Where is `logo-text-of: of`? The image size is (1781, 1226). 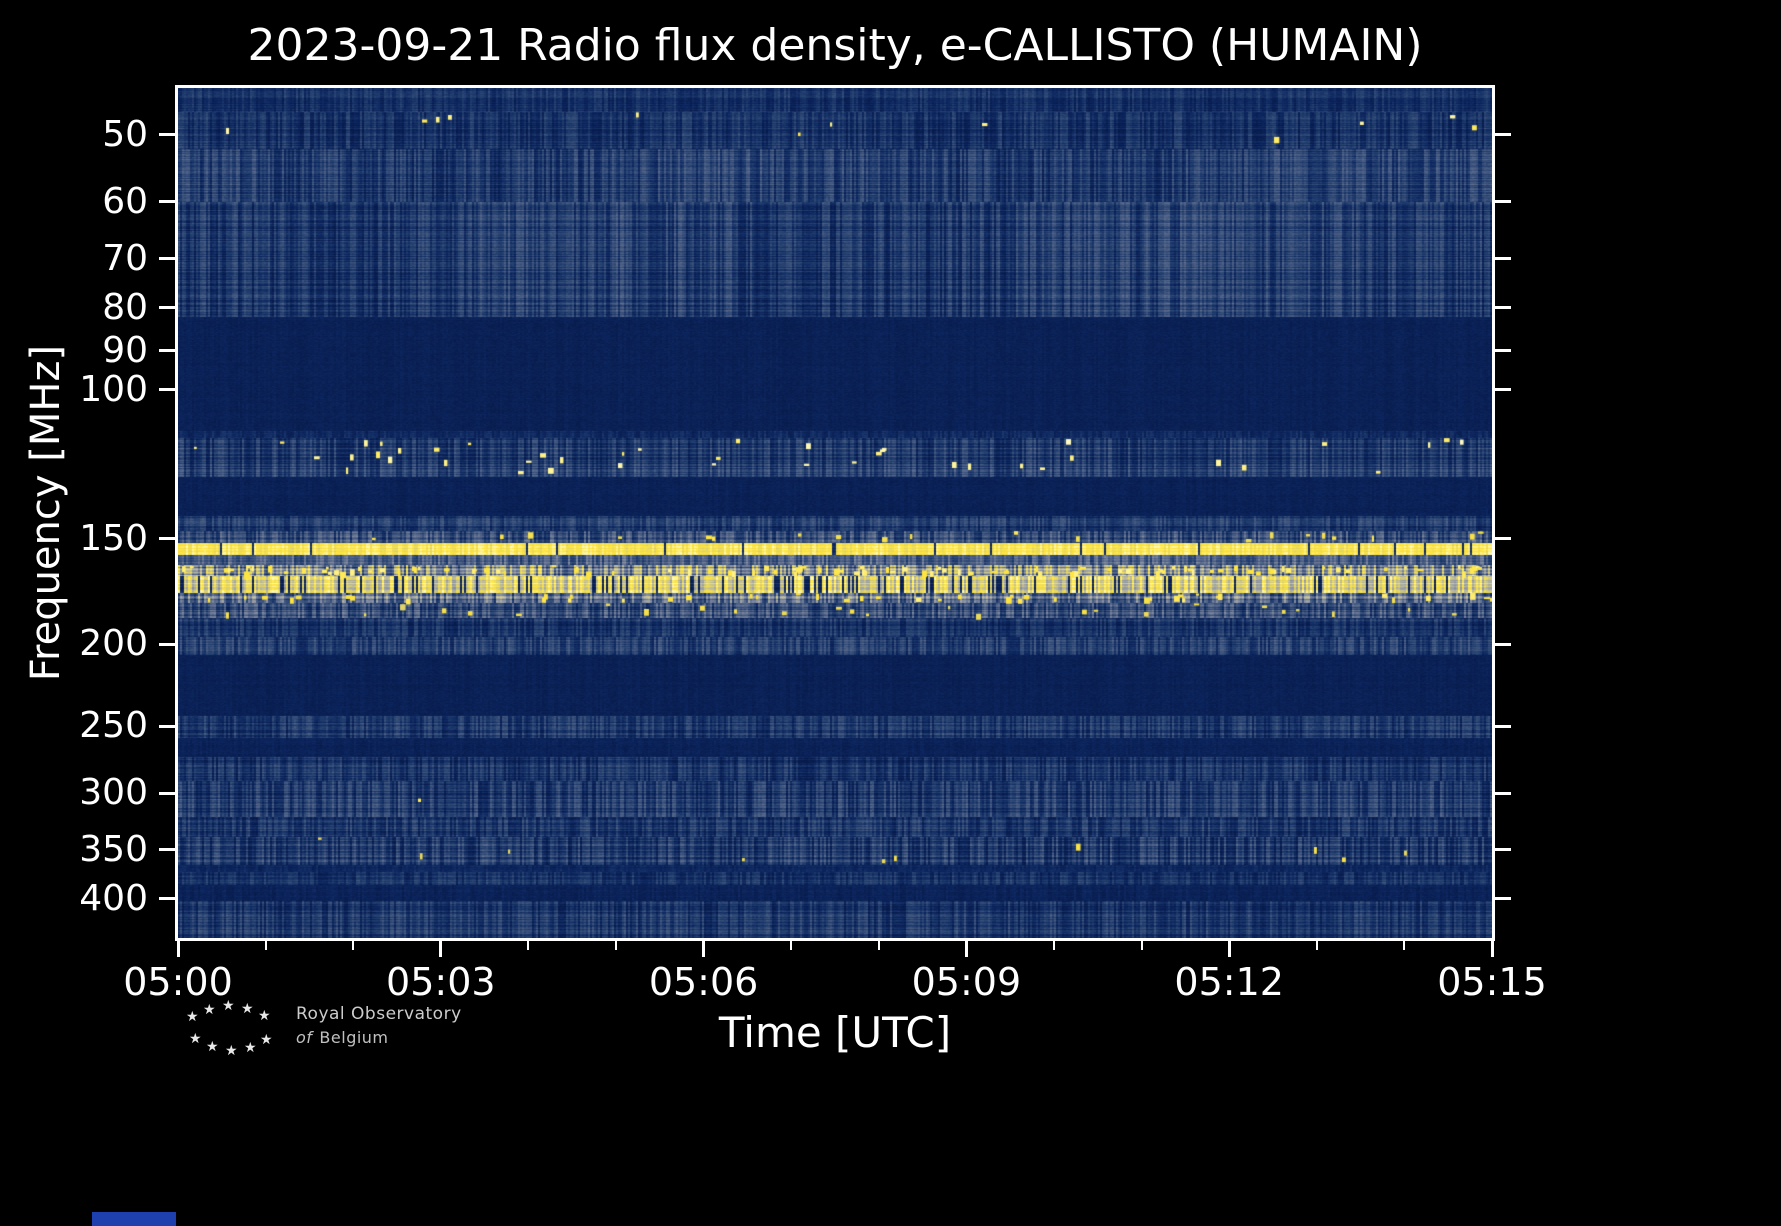 logo-text-of: of is located at coordinates (304, 1037).